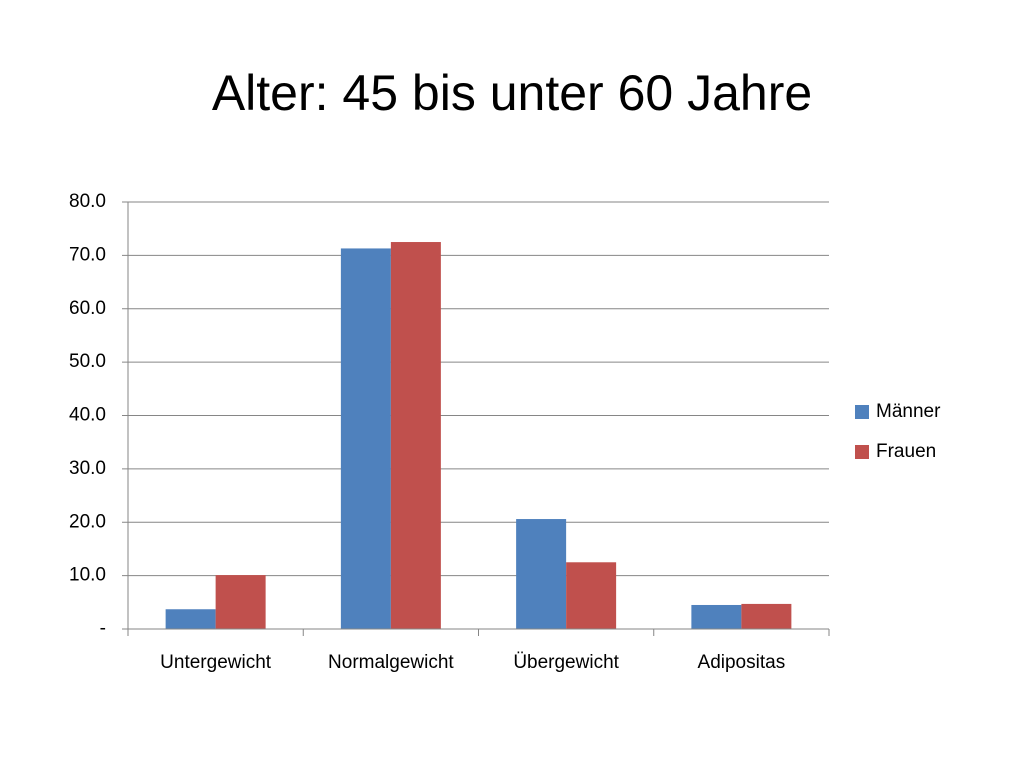 The image size is (1024, 768). What do you see at coordinates (103, 628) in the screenshot?
I see `y-tick-label: -` at bounding box center [103, 628].